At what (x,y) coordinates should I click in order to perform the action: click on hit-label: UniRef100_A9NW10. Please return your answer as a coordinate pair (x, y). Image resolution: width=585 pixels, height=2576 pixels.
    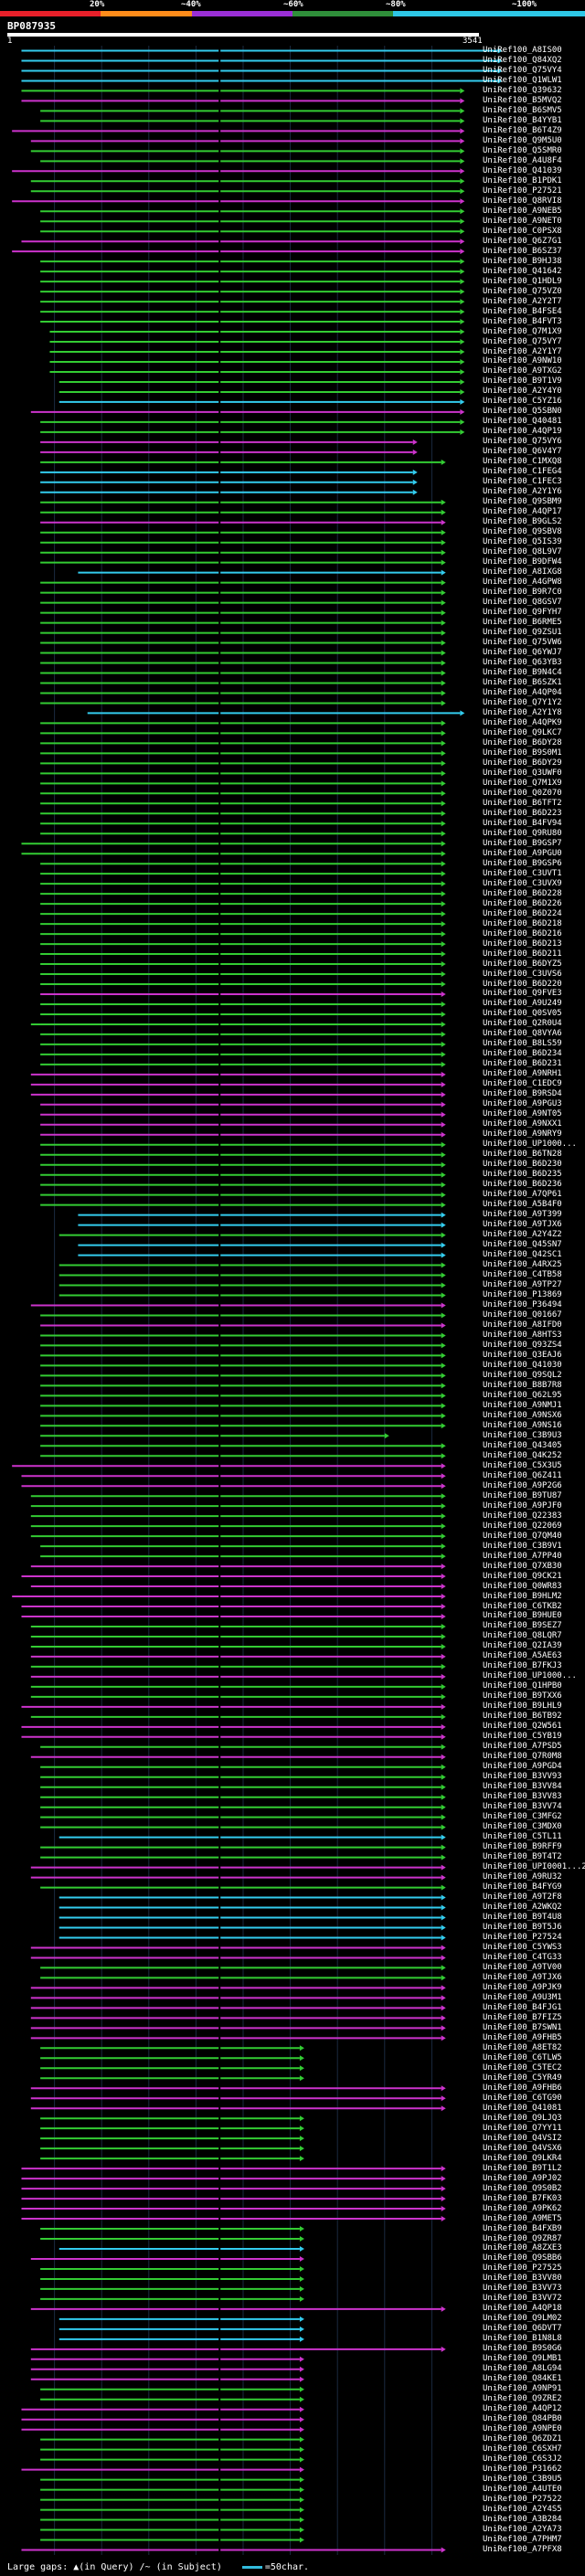
    Looking at the image, I should click on (522, 361).